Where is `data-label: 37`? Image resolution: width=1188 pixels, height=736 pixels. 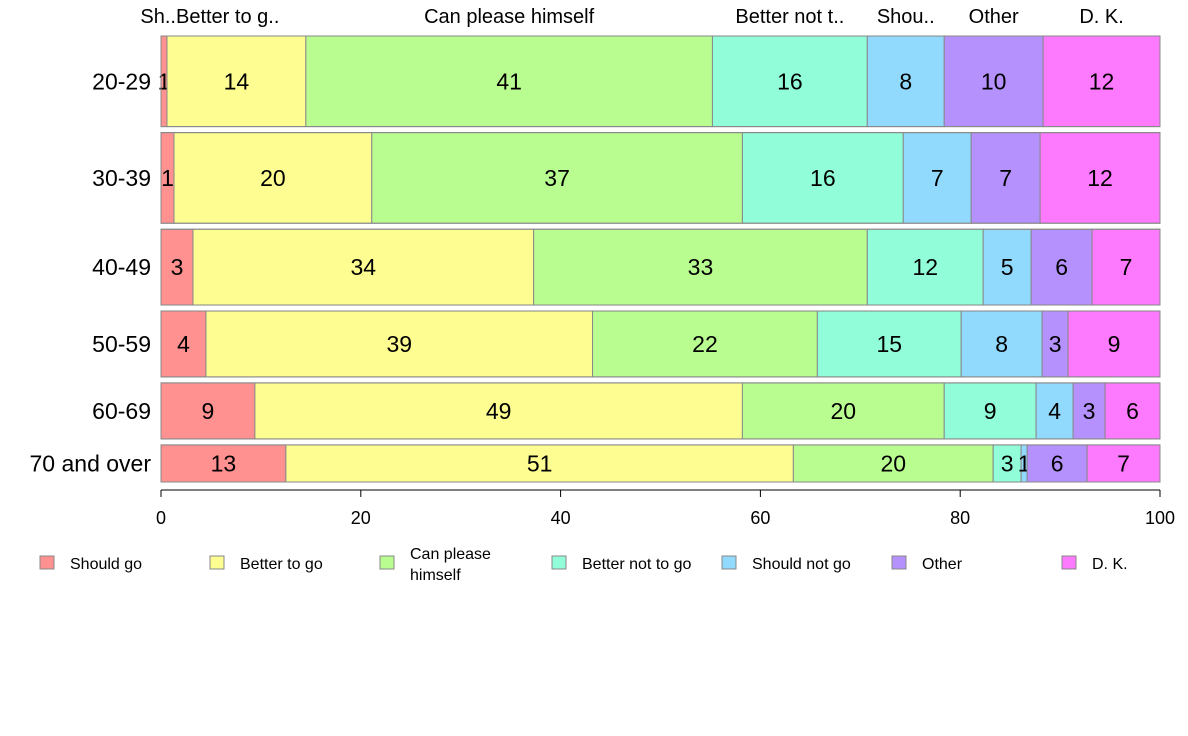
data-label: 37 is located at coordinates (557, 178).